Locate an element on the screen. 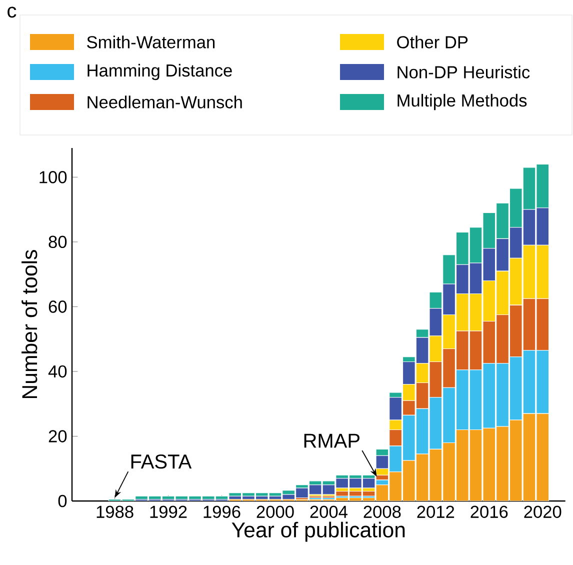  annotation: FASTA is located at coordinates (161, 461).